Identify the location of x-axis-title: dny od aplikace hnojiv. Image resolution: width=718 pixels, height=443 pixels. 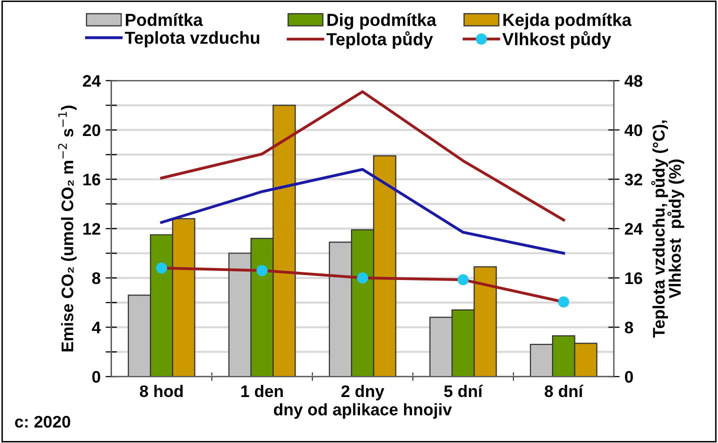
(363, 411).